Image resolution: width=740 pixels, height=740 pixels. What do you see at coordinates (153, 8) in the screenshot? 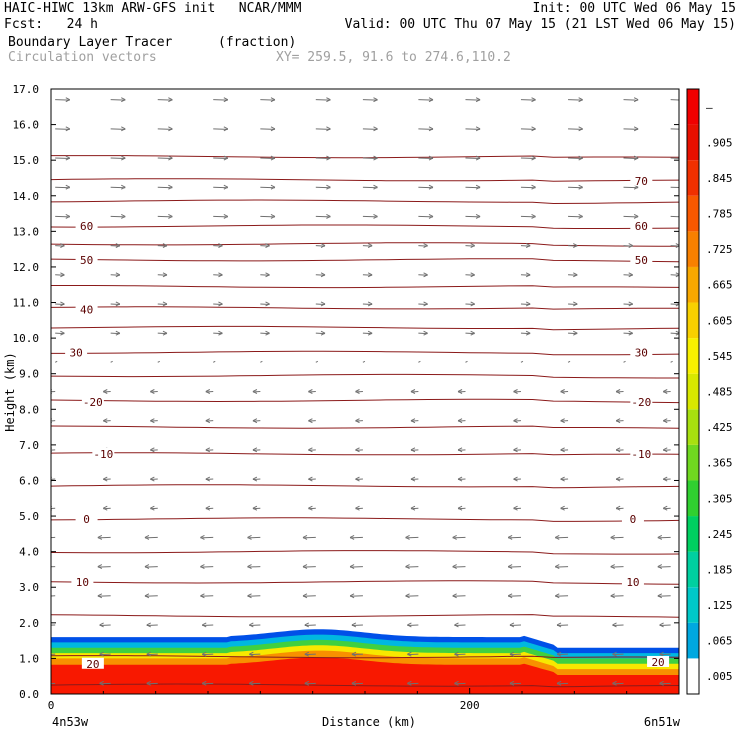
I see `header-line1-left: HAIC-HIWC 13km ARW-GFS init NCAR/MMM` at bounding box center [153, 8].